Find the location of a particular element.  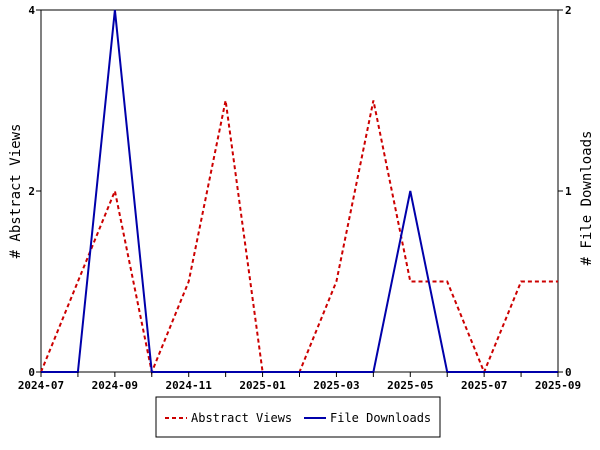

legend-box is located at coordinates (298, 417).